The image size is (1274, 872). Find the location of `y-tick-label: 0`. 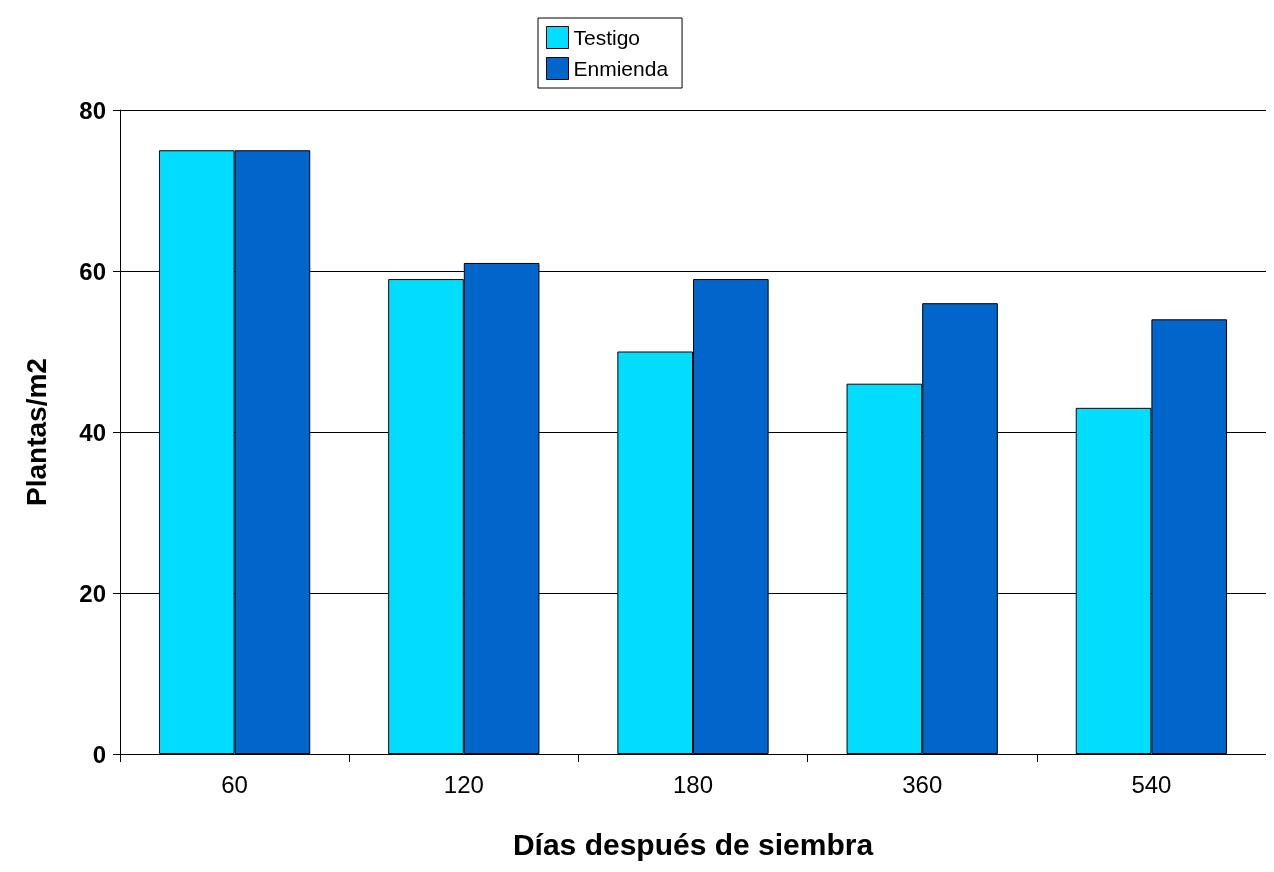

y-tick-label: 0 is located at coordinates (99, 754).